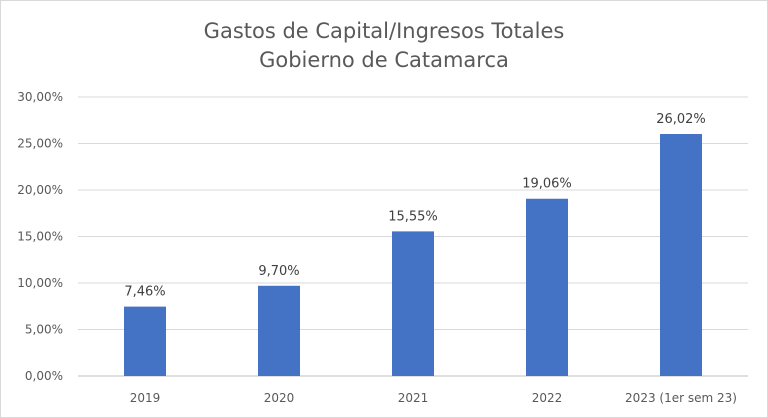 Image resolution: width=768 pixels, height=418 pixels. I want to click on x-tick-label: 2020, so click(279, 398).